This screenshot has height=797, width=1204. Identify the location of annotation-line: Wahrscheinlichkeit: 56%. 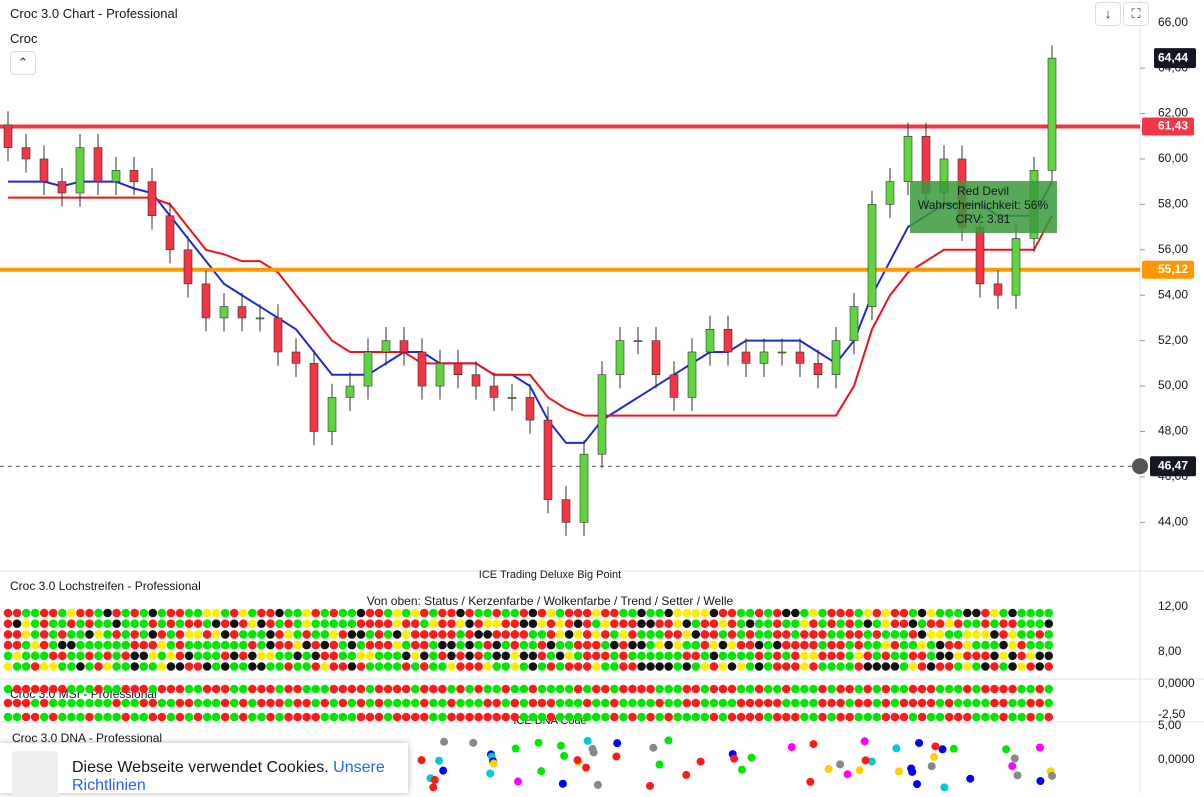
(983, 205).